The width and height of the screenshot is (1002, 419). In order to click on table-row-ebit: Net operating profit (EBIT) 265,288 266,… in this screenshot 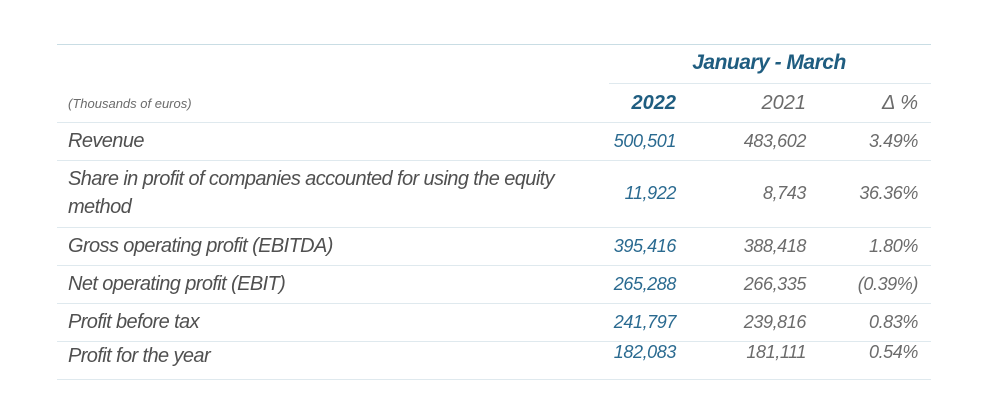, I will do `click(494, 285)`.